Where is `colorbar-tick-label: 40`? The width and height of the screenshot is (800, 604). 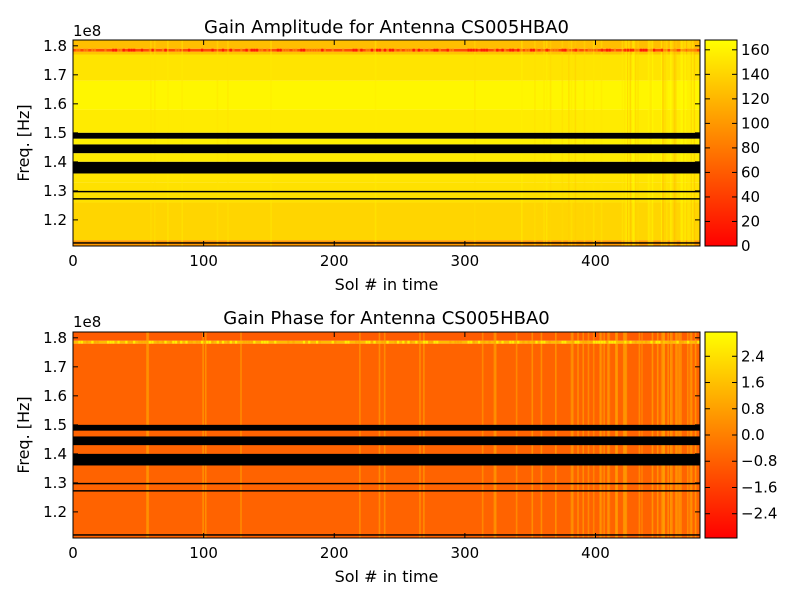 colorbar-tick-label: 40 is located at coordinates (750, 197).